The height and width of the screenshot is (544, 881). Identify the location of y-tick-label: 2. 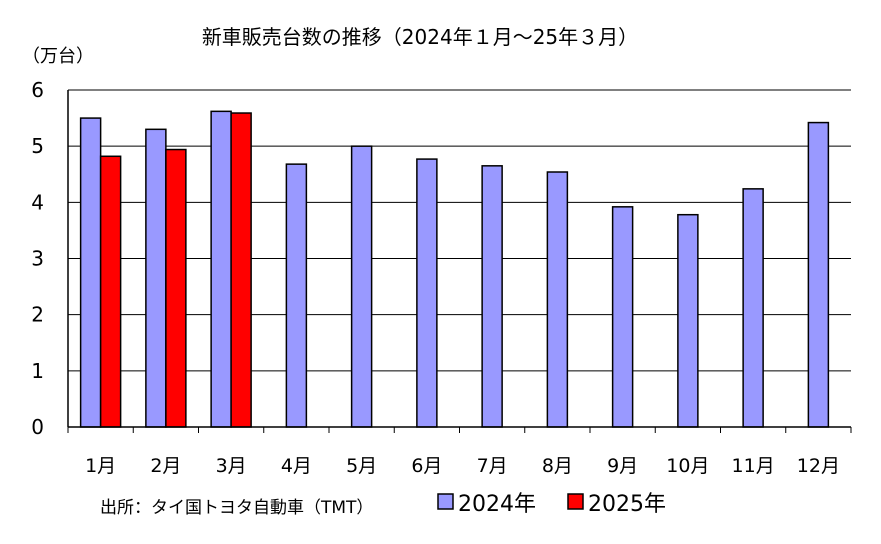
(37, 315).